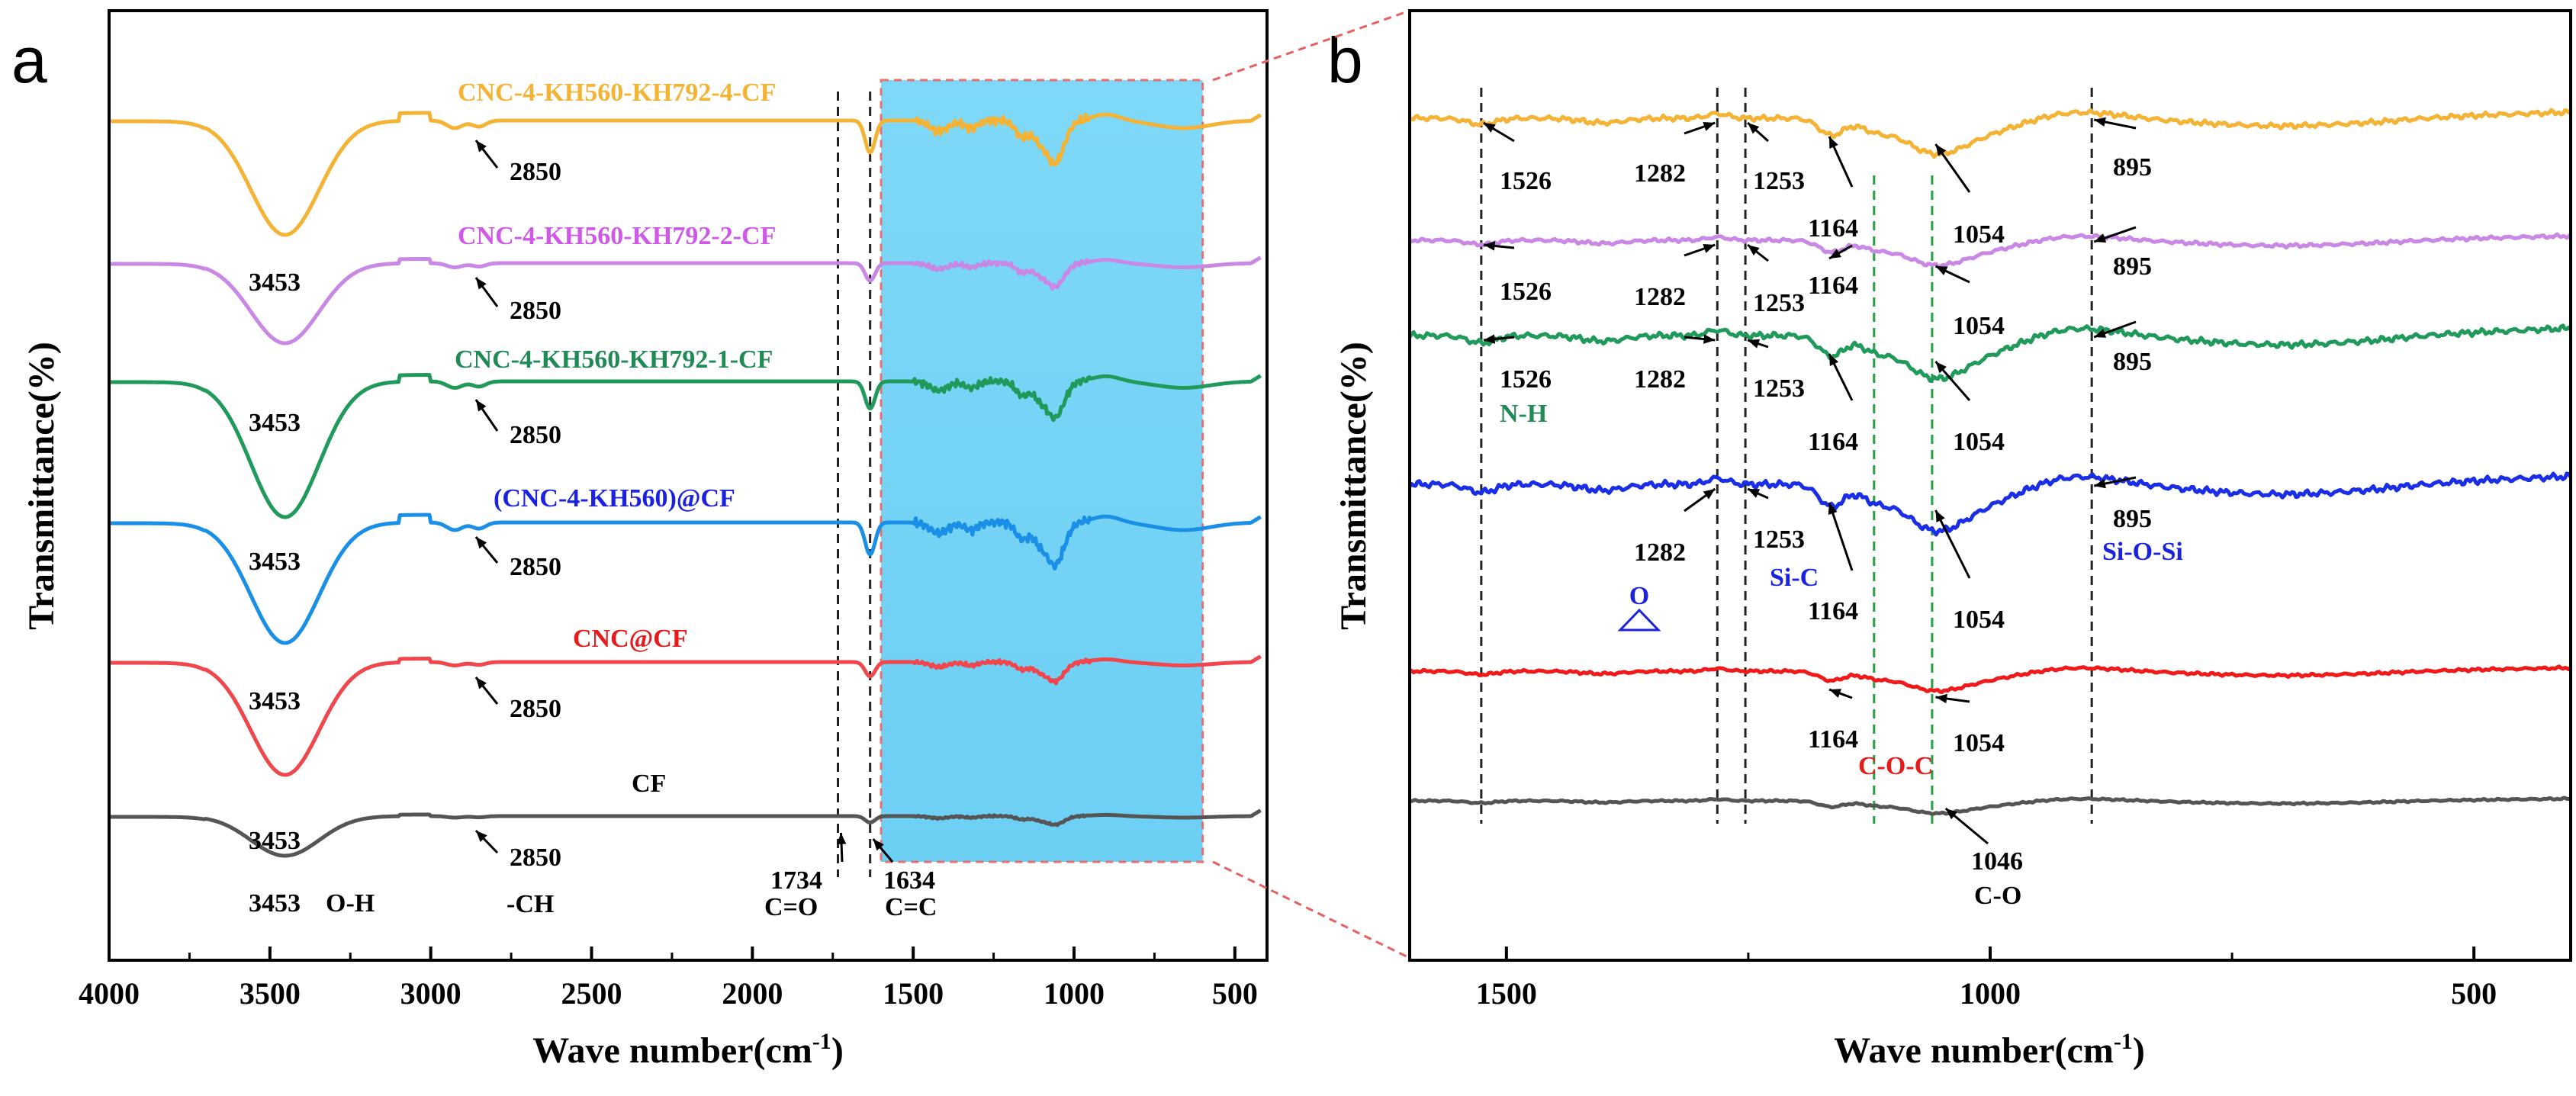  Describe the element at coordinates (431, 993) in the screenshot. I see `x-tick-label: 3000` at that location.